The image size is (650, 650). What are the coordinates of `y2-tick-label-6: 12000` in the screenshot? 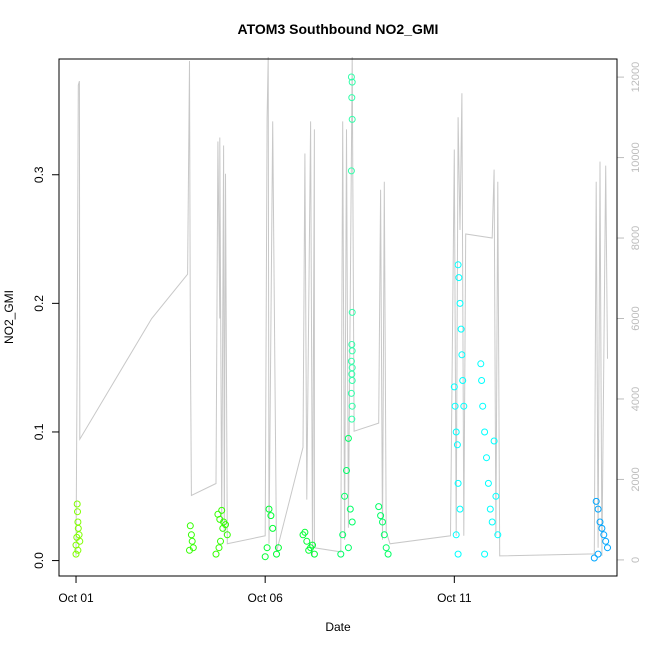 It's located at (636, 77).